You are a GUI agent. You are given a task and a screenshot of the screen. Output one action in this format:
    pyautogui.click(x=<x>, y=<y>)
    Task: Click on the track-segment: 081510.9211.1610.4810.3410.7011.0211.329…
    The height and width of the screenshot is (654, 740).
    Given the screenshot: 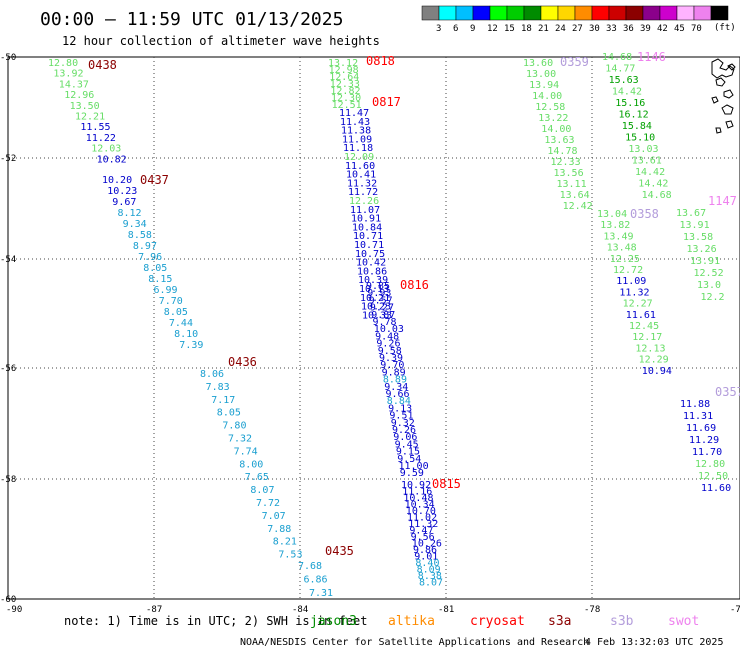 What is the action you would take?
    pyautogui.click(x=431, y=533)
    